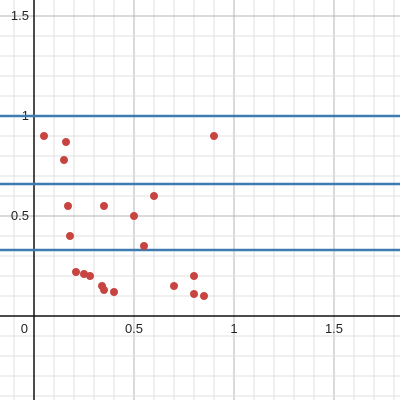 The width and height of the screenshot is (400, 400). Describe the element at coordinates (233, 328) in the screenshot. I see `x-tick-label: 1` at that location.